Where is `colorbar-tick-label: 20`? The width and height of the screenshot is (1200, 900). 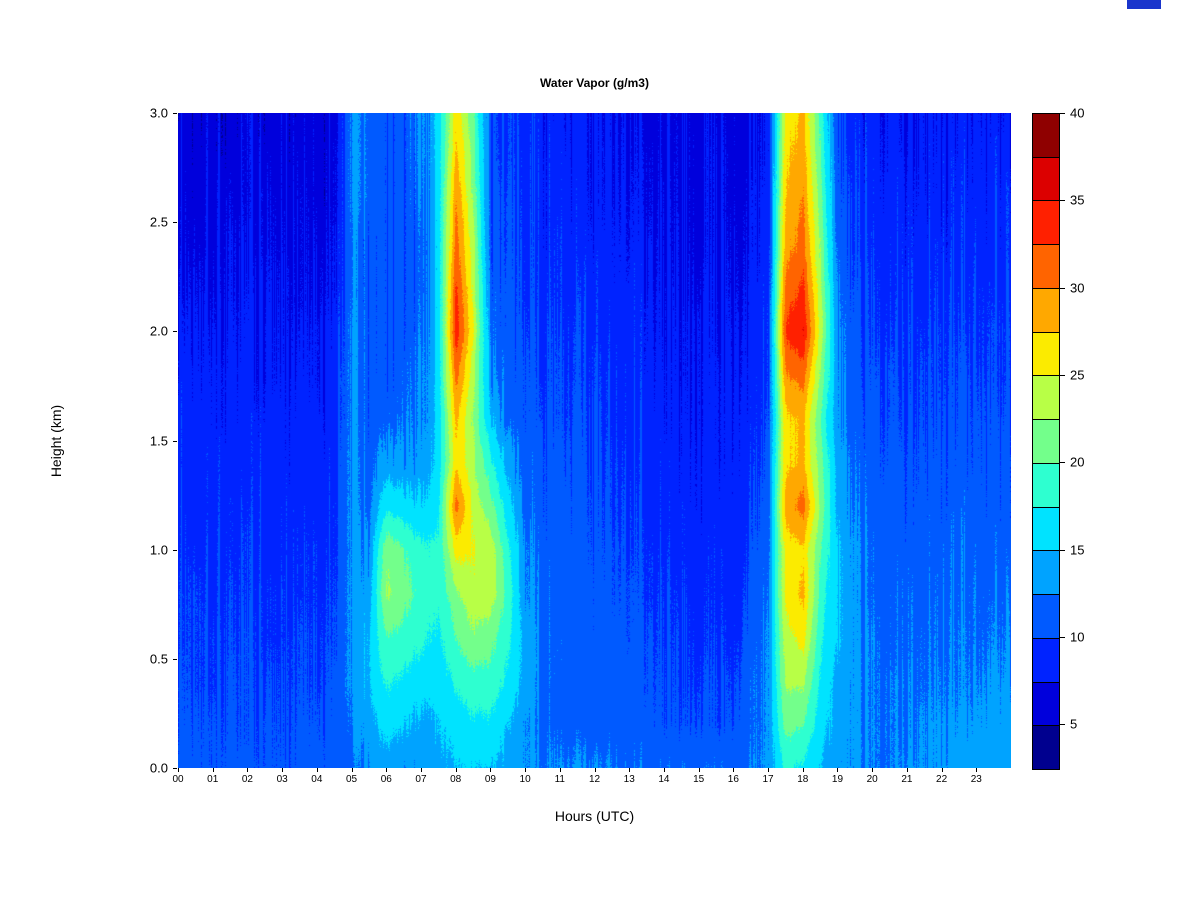
colorbar-tick-label: 20 is located at coordinates (1077, 462).